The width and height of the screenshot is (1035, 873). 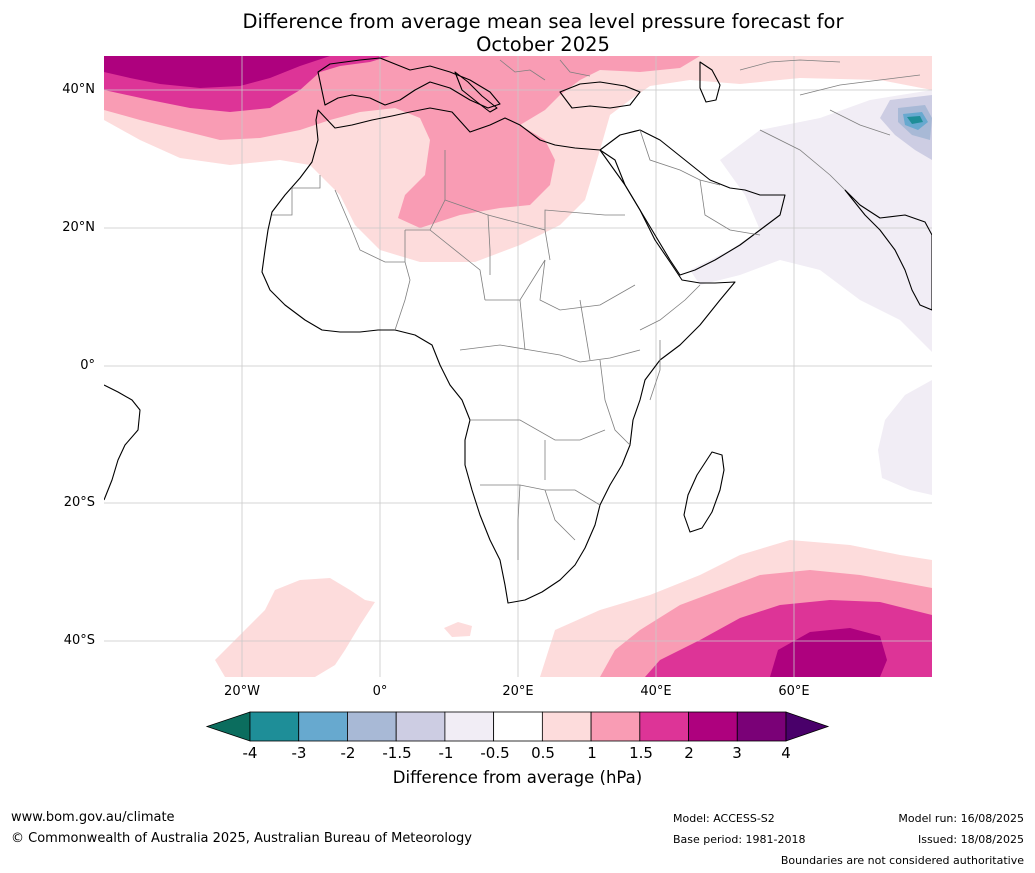 I want to click on anomaly-band-0.5-south-atlantic, so click(x=295, y=627).